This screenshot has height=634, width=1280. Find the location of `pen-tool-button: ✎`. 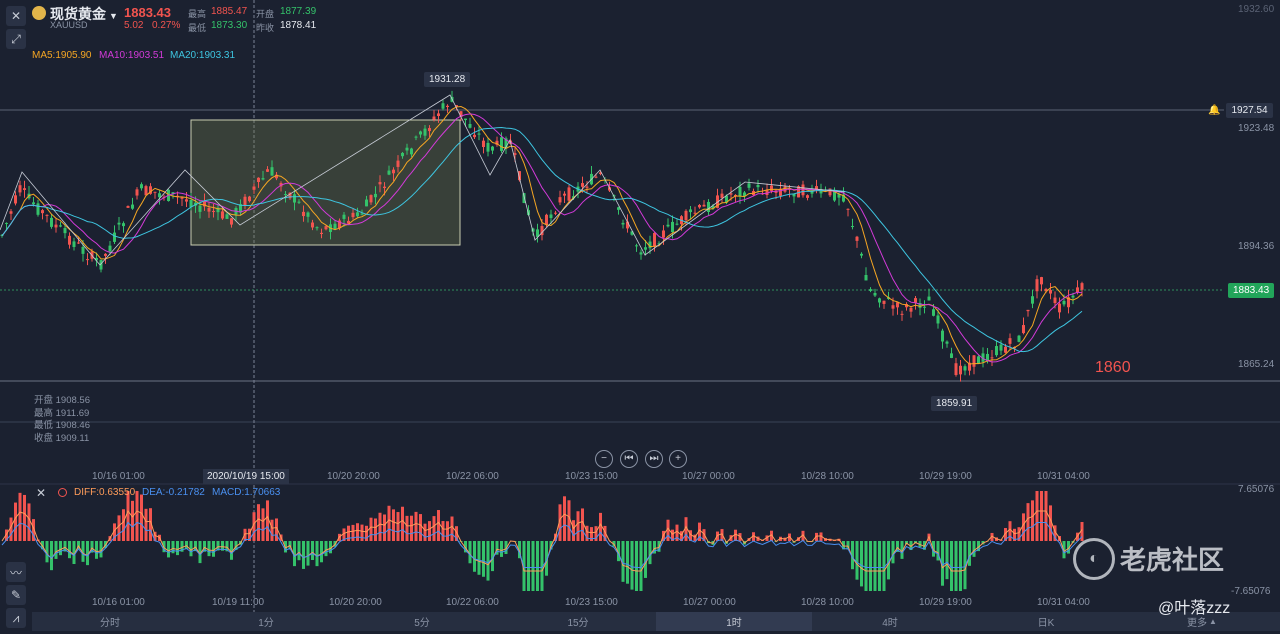

pen-tool-button: ✎ is located at coordinates (16, 595).